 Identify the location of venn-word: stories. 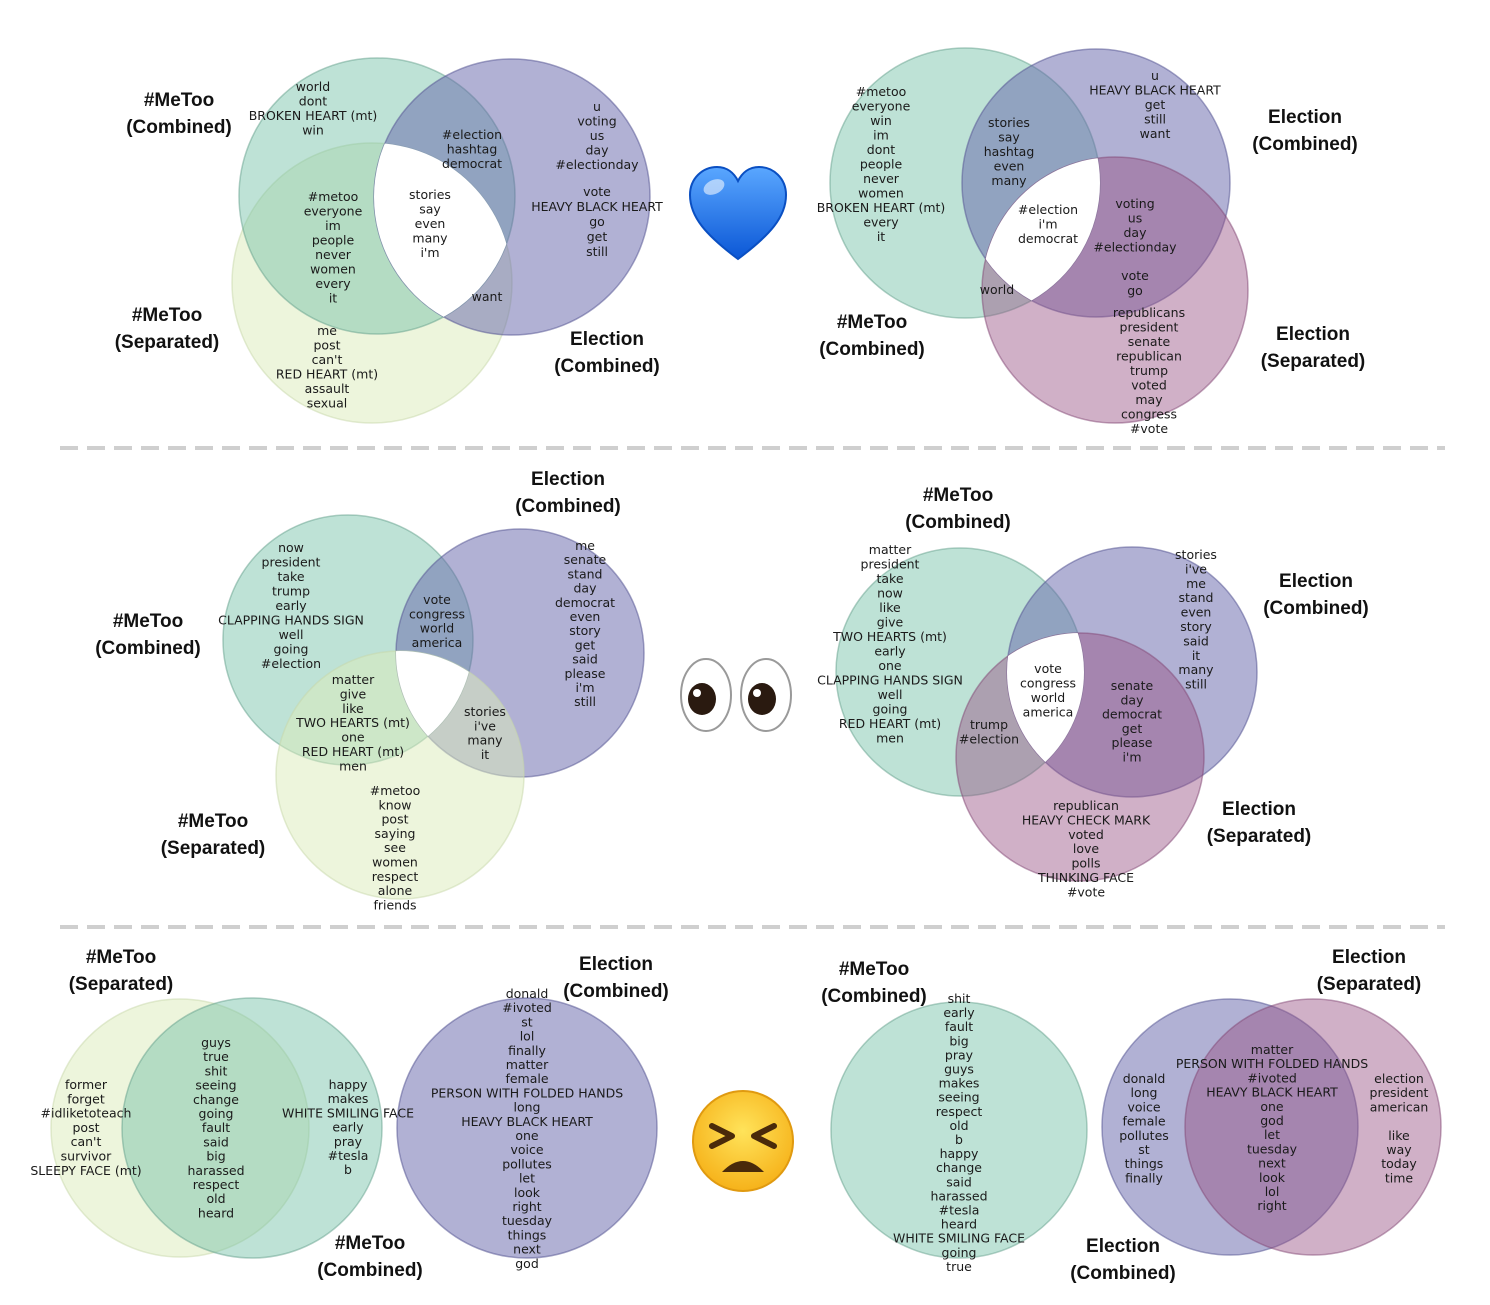
(485, 711).